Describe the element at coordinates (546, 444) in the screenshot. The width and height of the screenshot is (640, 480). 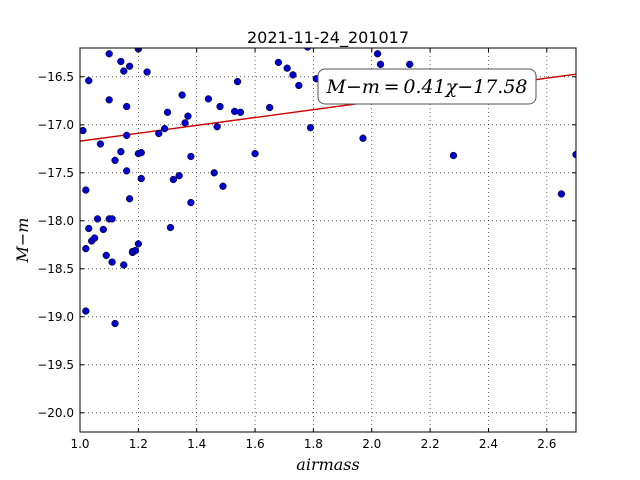
I see `x-tick-label: 2.6` at that location.